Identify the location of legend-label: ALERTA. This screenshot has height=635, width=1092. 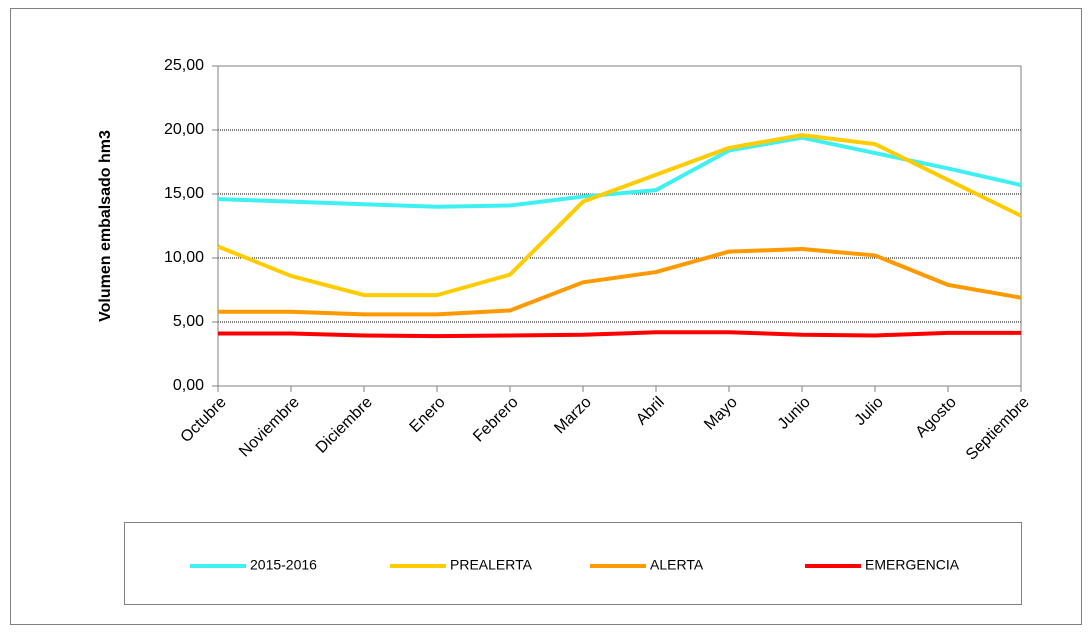
(677, 565).